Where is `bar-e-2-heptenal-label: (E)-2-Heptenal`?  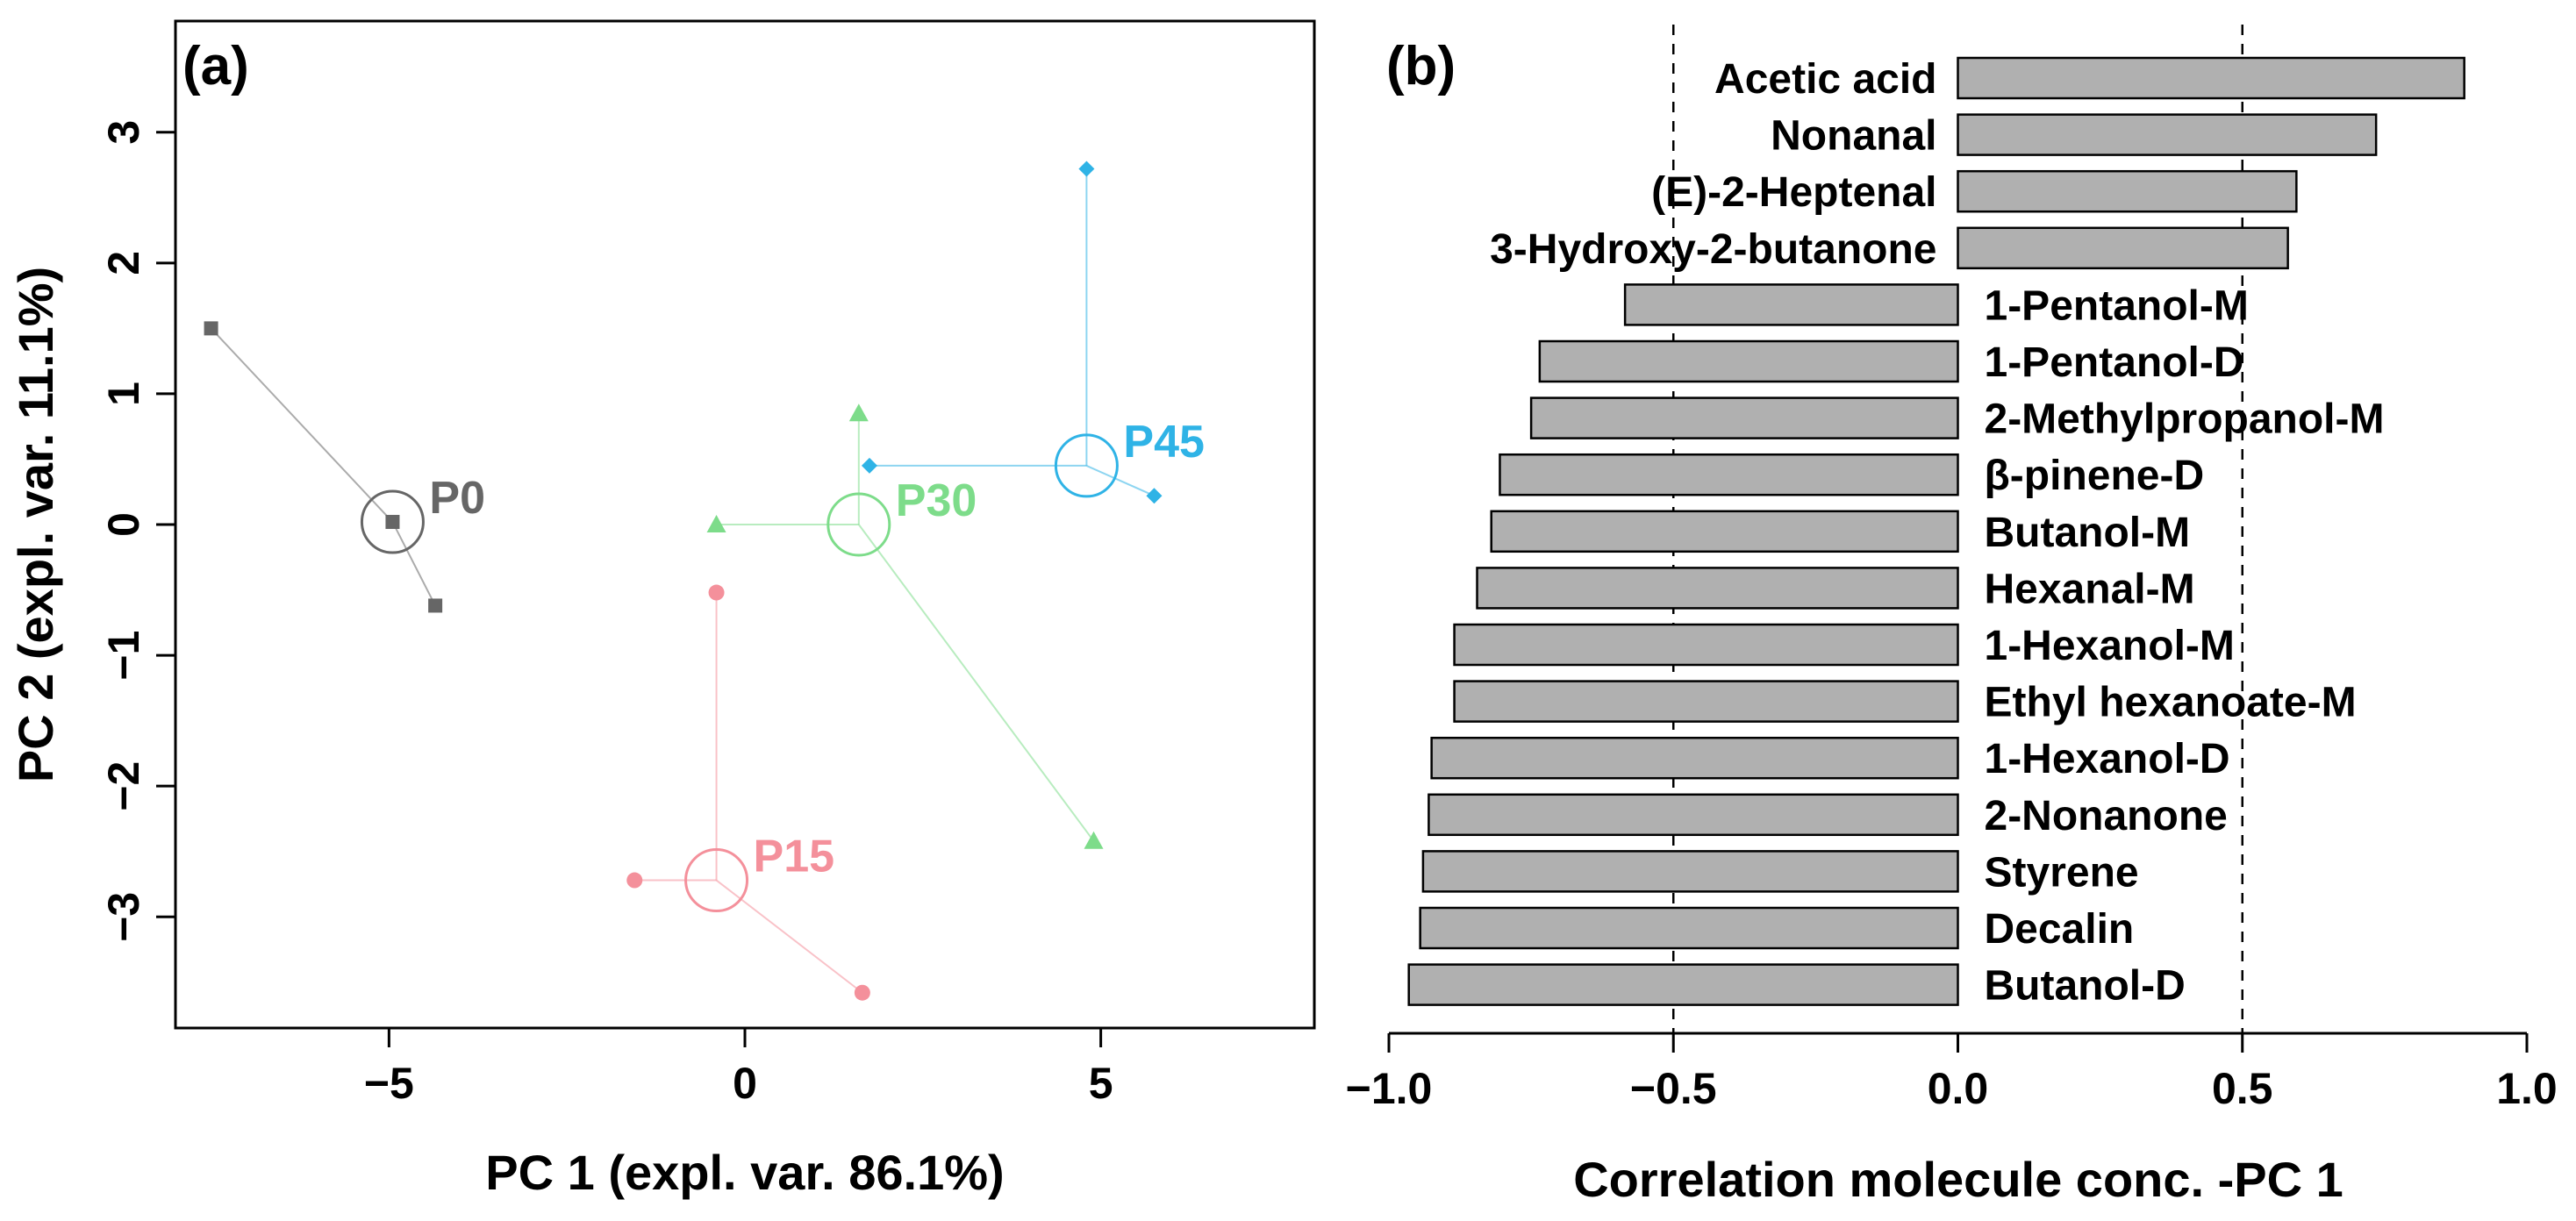
bar-e-2-heptenal-label: (E)-2-Heptenal is located at coordinates (1793, 193).